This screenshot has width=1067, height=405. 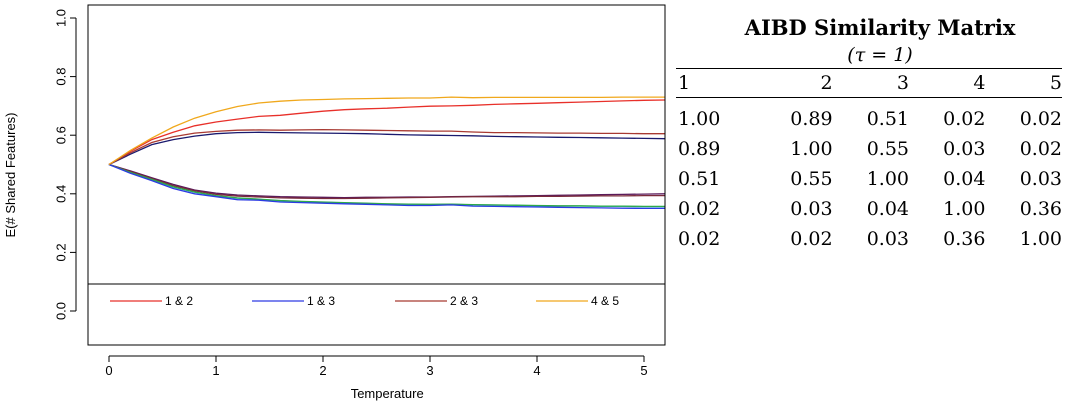 I want to click on legend-background, so click(x=376, y=314).